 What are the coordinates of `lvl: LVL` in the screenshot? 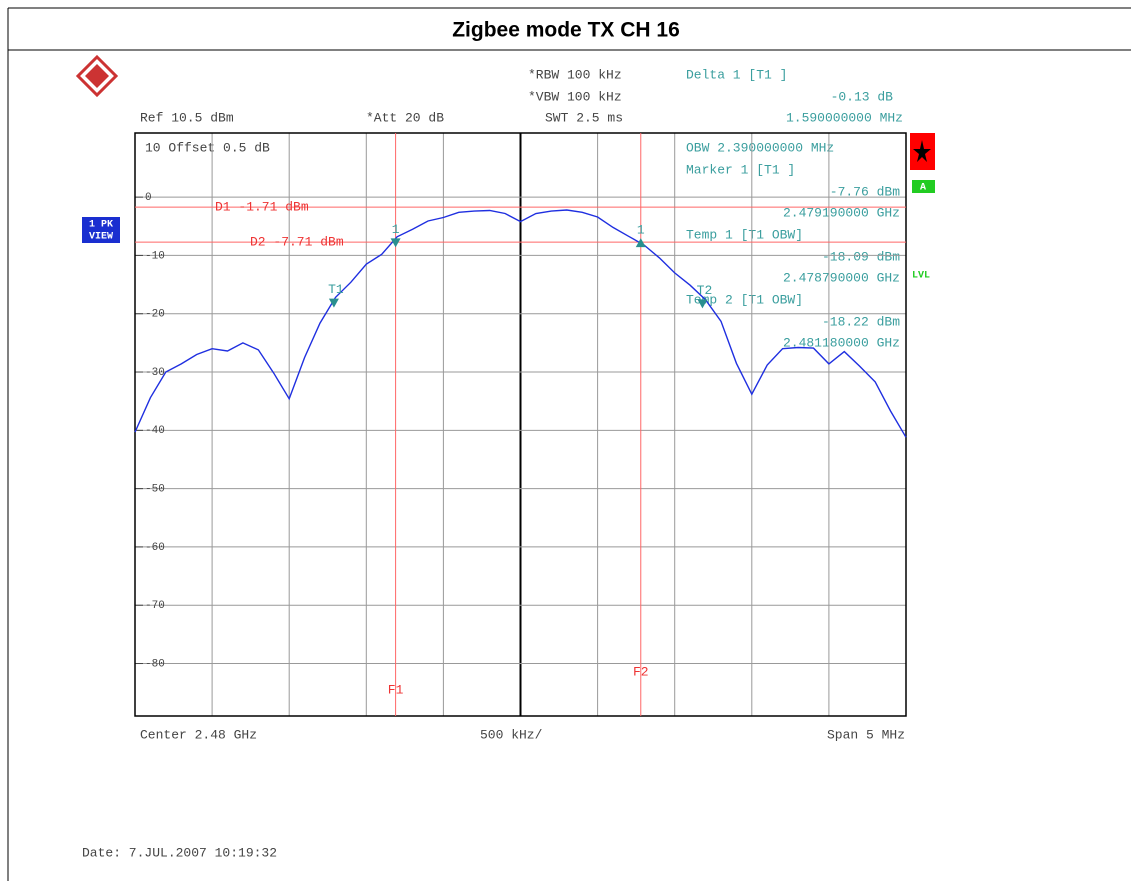 It's located at (921, 276).